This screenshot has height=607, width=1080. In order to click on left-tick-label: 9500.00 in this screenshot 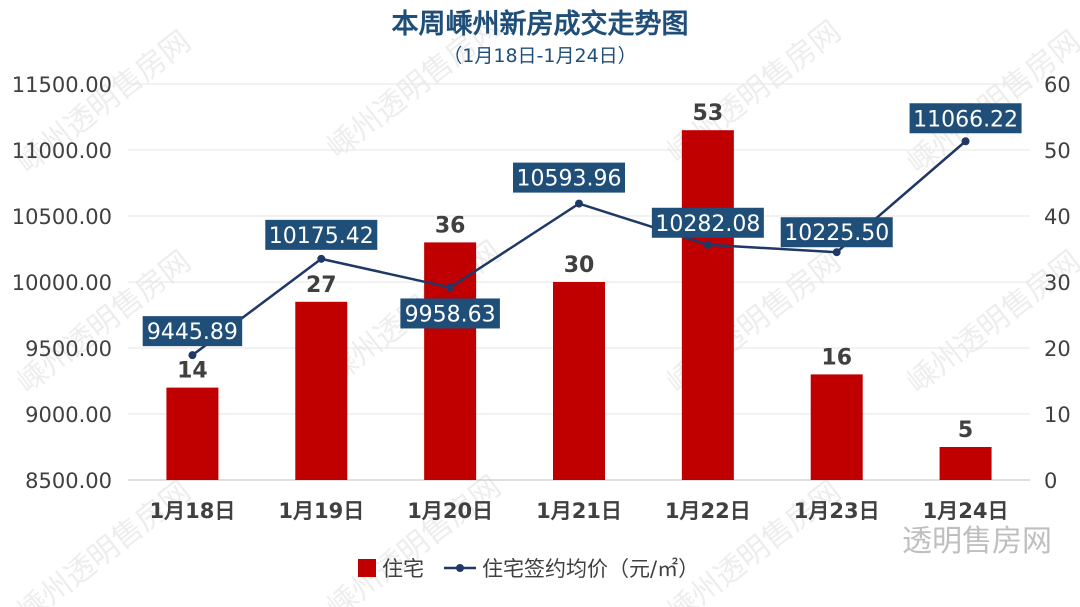, I will do `click(68, 349)`.